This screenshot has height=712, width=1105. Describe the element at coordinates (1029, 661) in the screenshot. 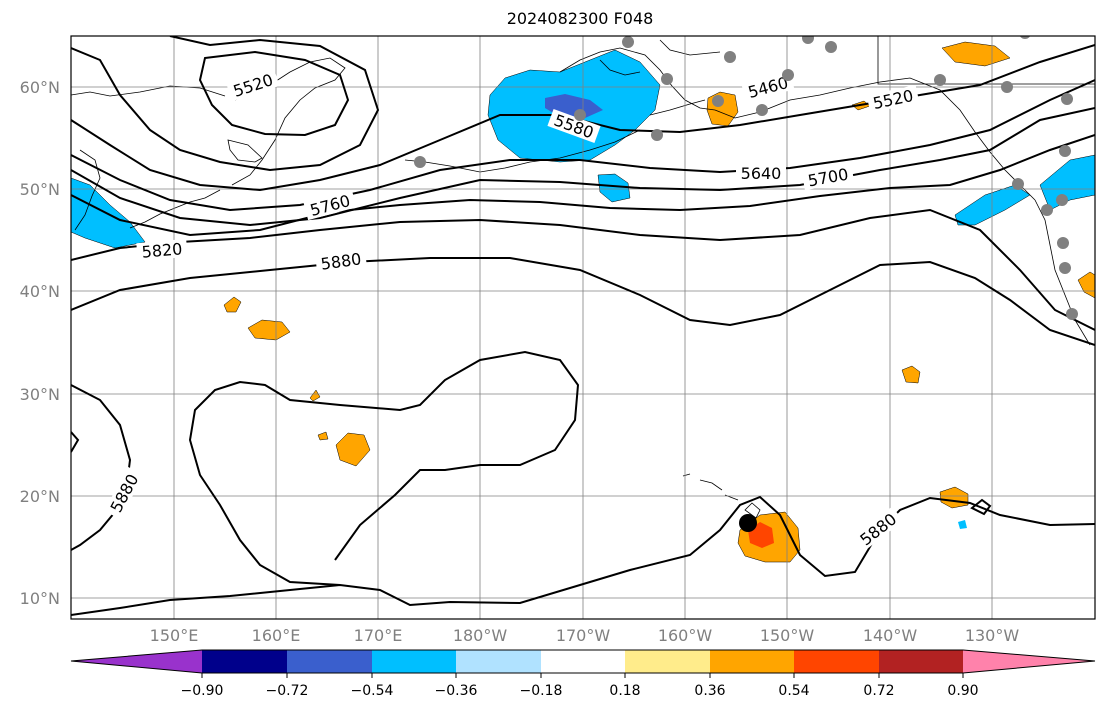

I see `colorbar-max-arrow` at that location.